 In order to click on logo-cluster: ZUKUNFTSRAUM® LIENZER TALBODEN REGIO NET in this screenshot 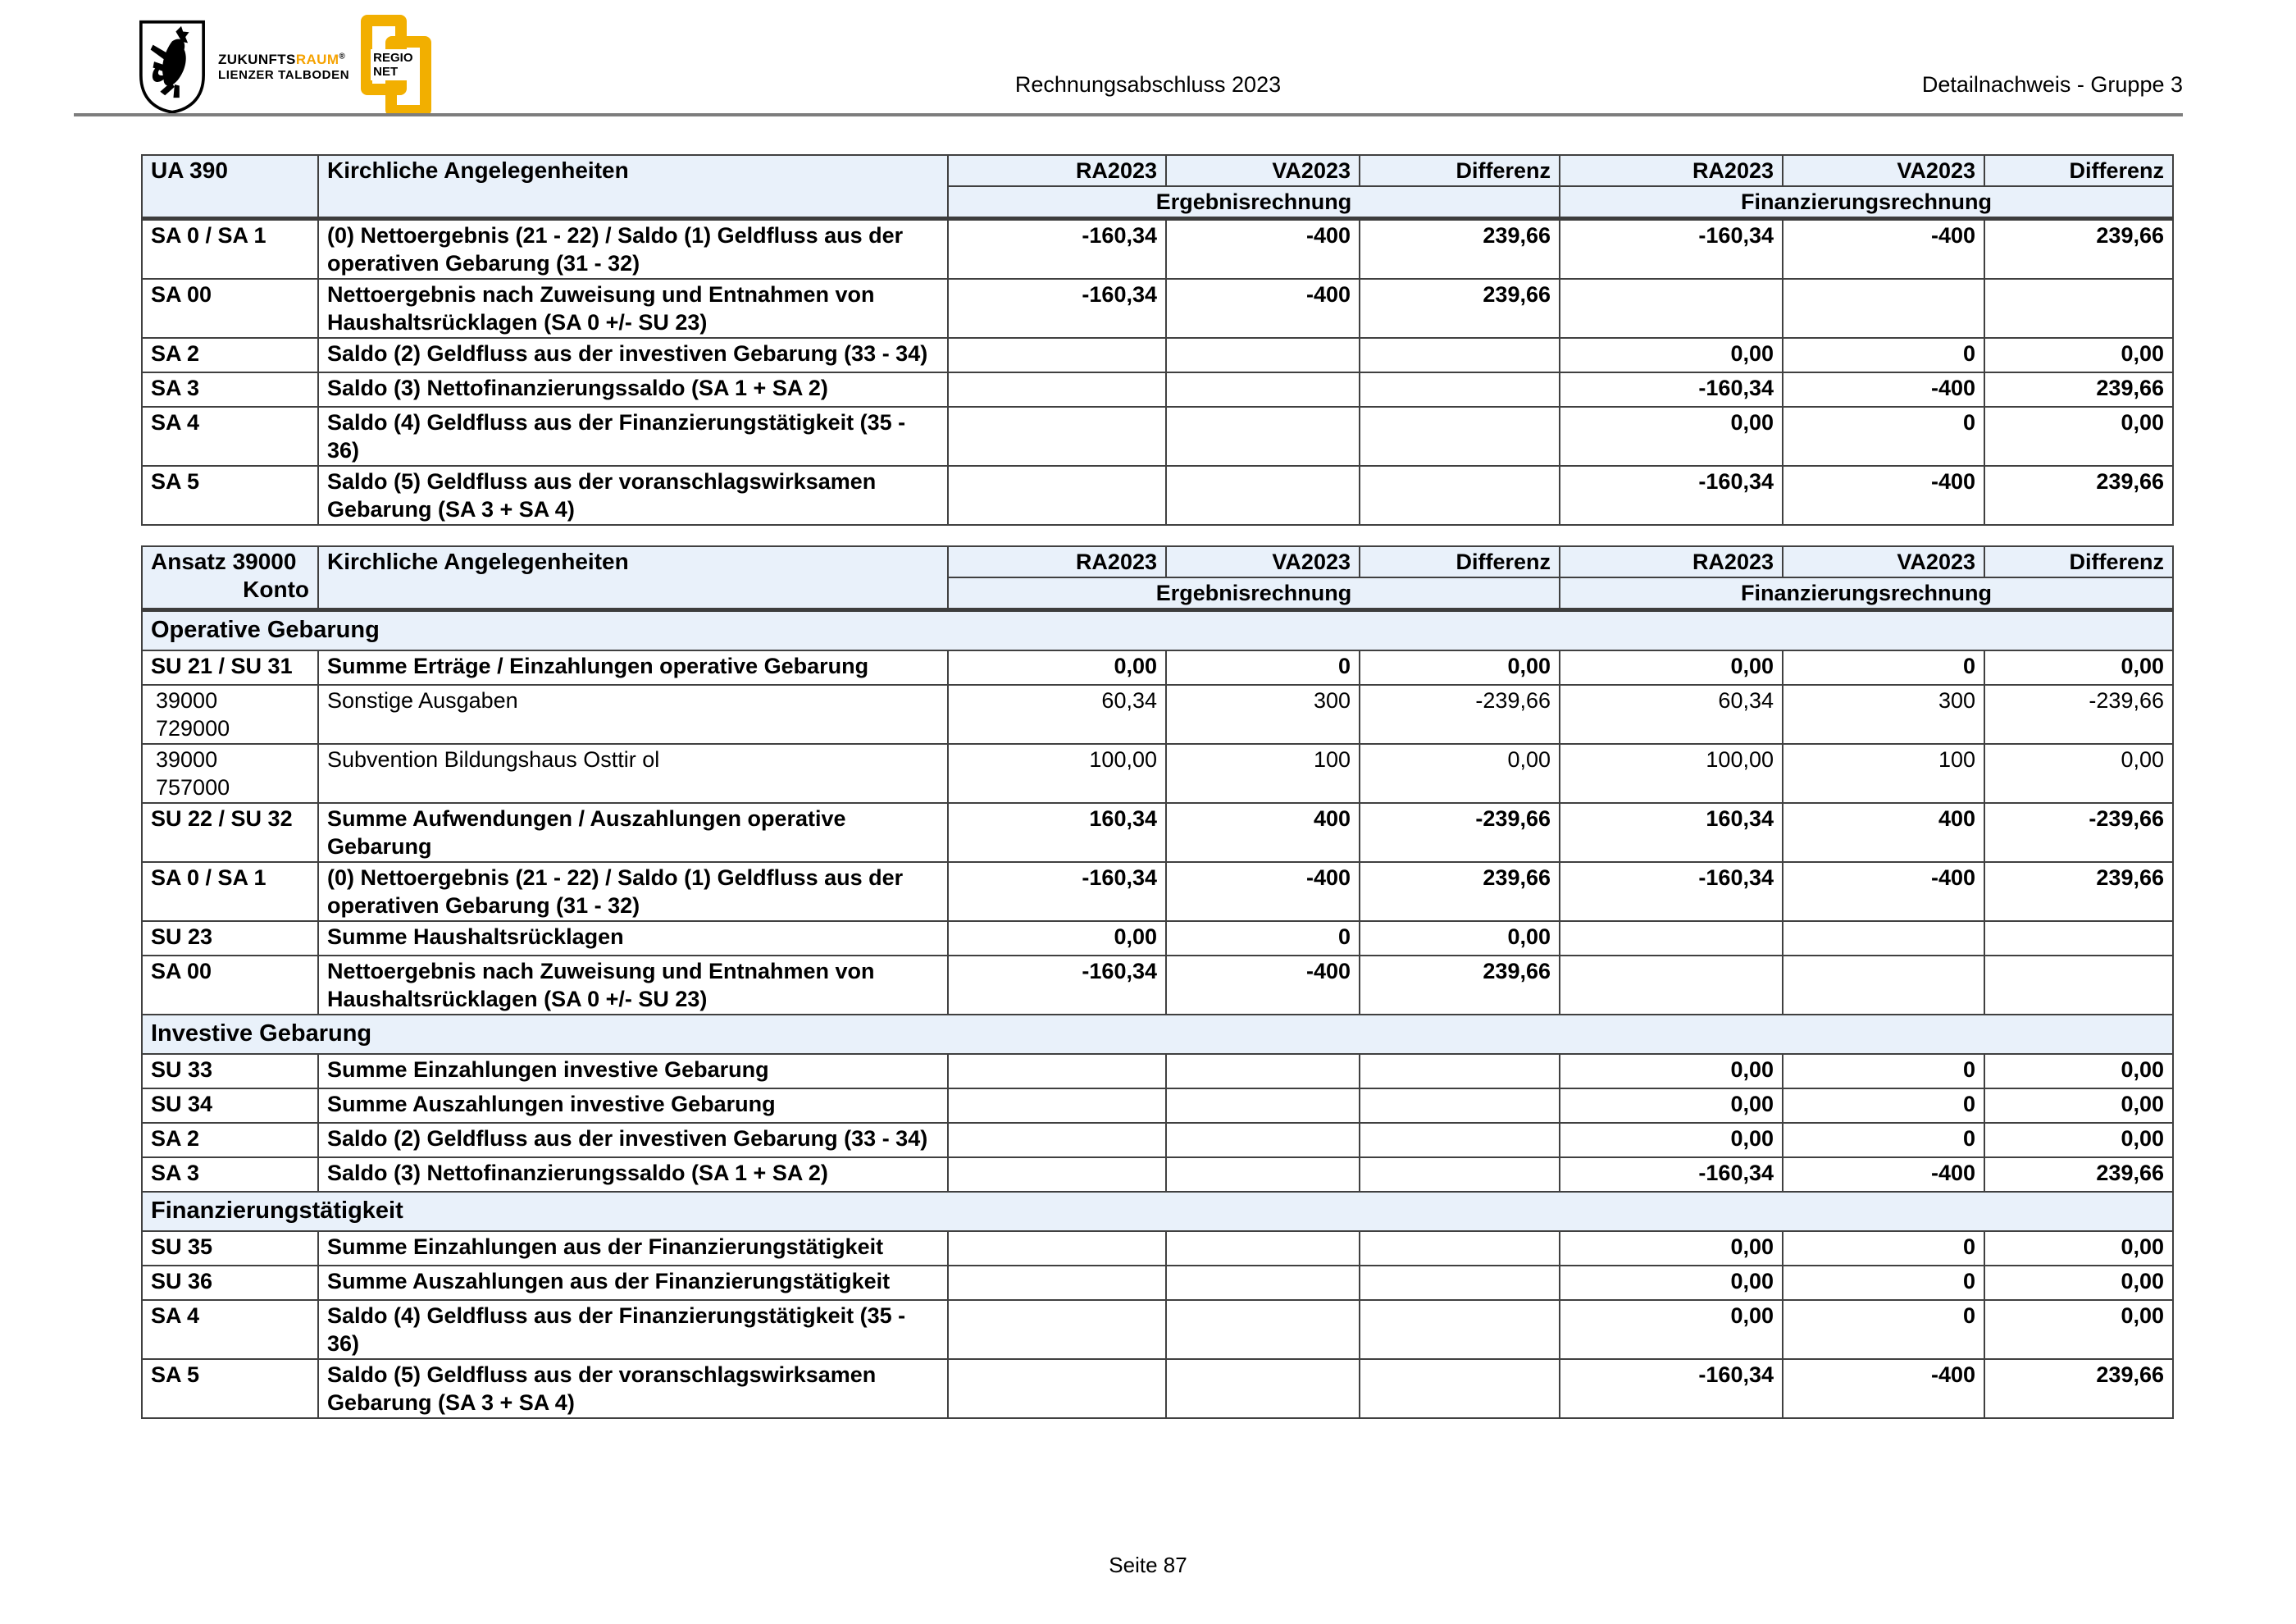, I will do `click(286, 66)`.